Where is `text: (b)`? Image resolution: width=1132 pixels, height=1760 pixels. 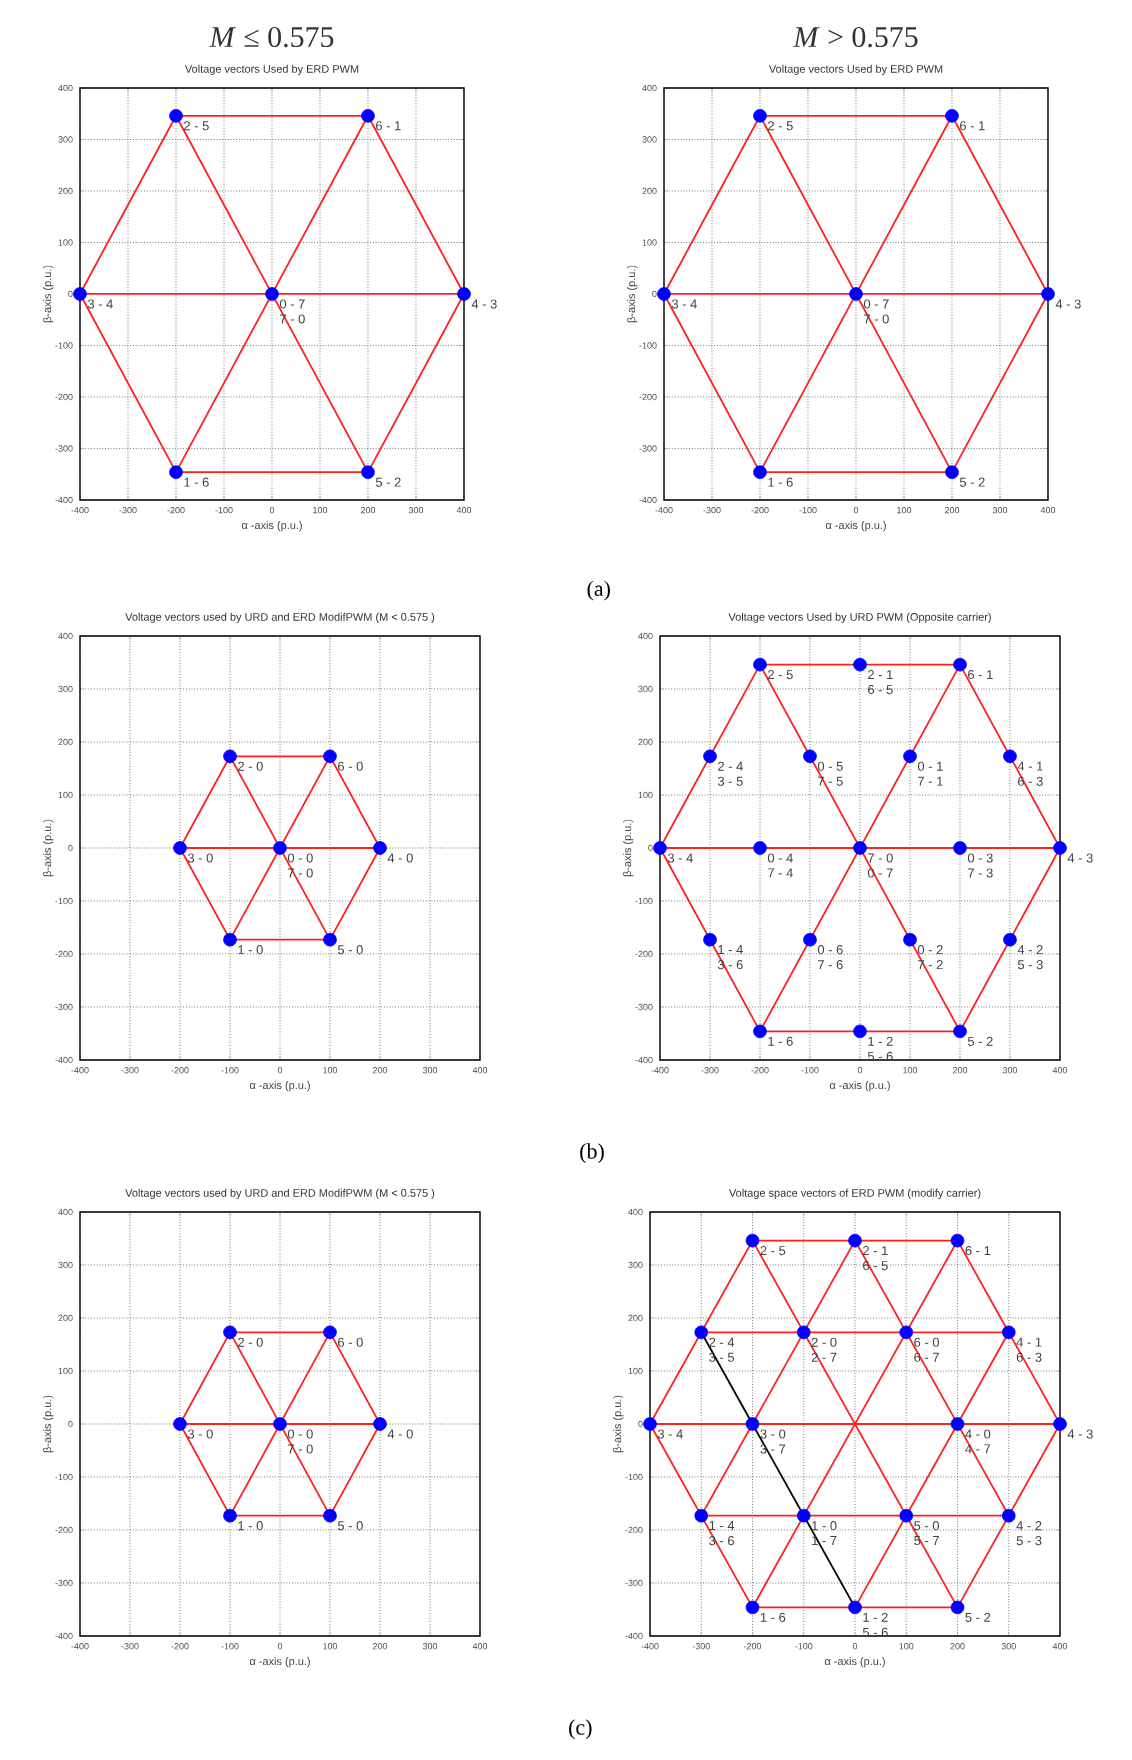
text: (b) is located at coordinates (592, 1153).